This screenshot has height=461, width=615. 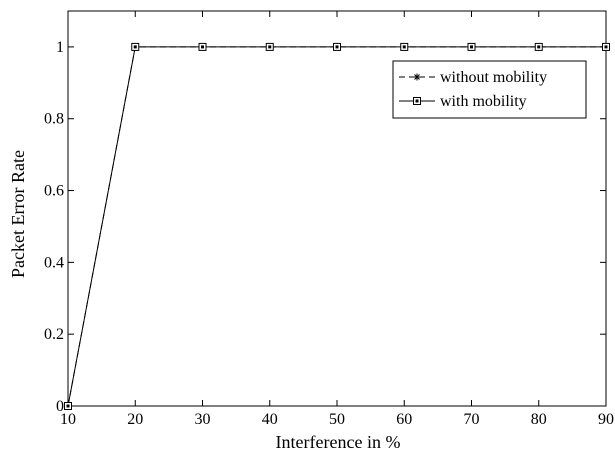 What do you see at coordinates (54, 191) in the screenshot?
I see `y-tick-label: 0.6` at bounding box center [54, 191].